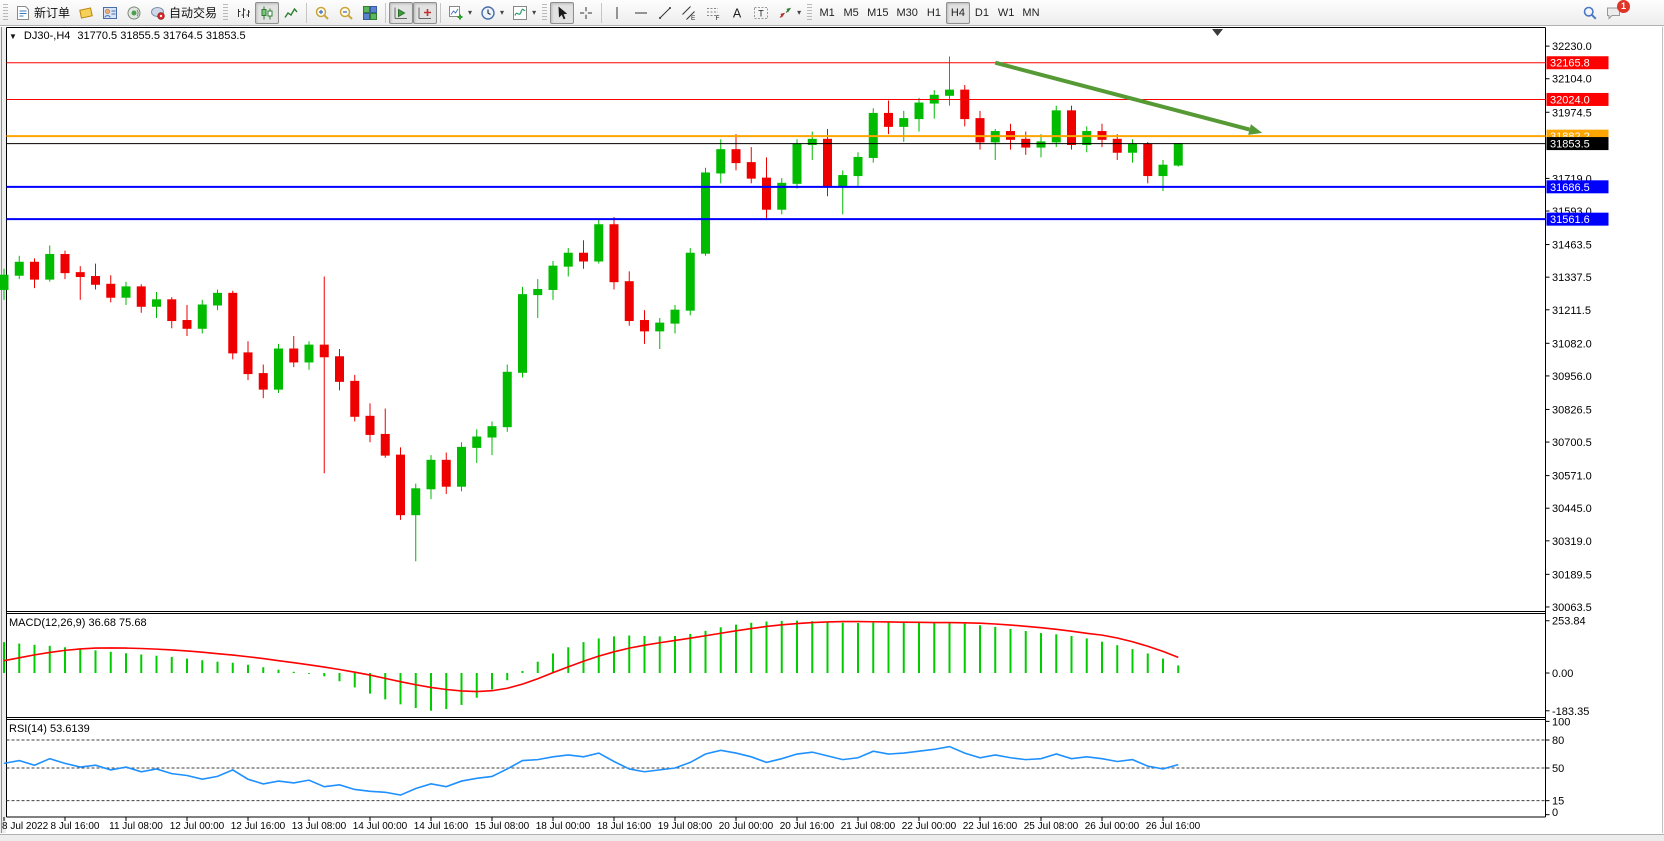  Describe the element at coordinates (291, 13) in the screenshot. I see `line-chart-button` at that location.